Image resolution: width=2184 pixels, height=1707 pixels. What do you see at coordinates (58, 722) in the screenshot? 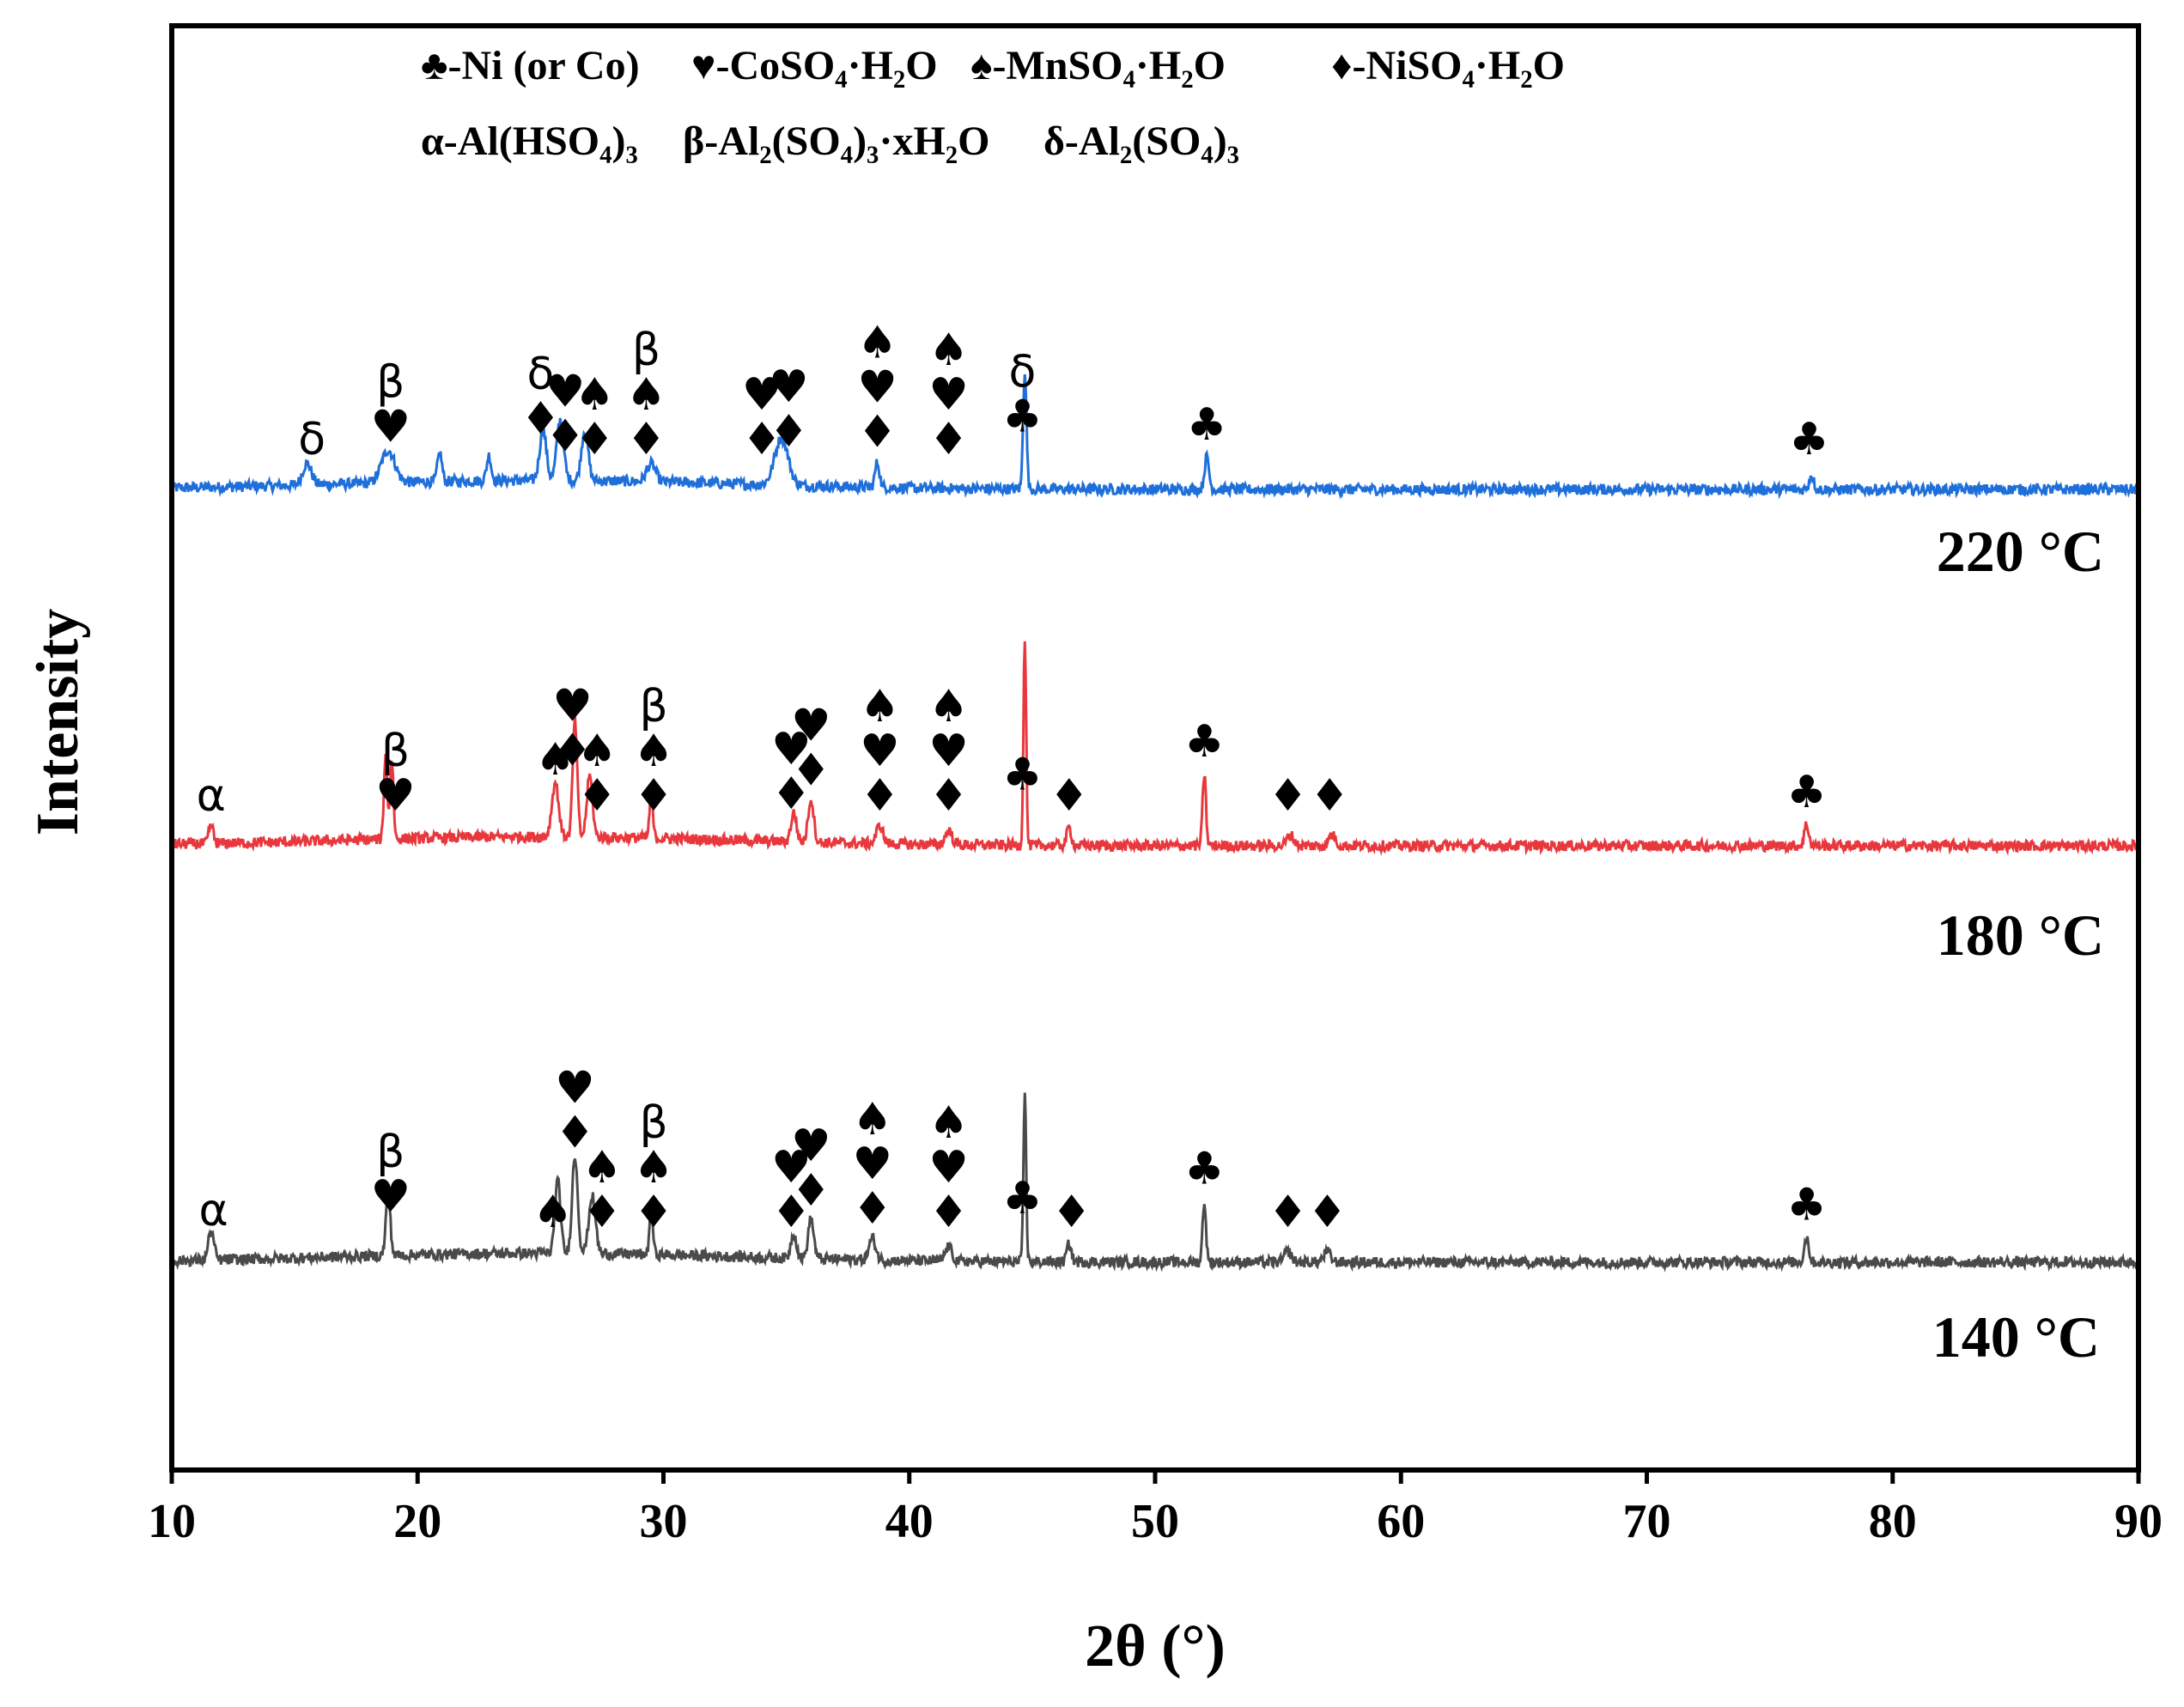
I see `y-axis-title: Intensity` at bounding box center [58, 722].